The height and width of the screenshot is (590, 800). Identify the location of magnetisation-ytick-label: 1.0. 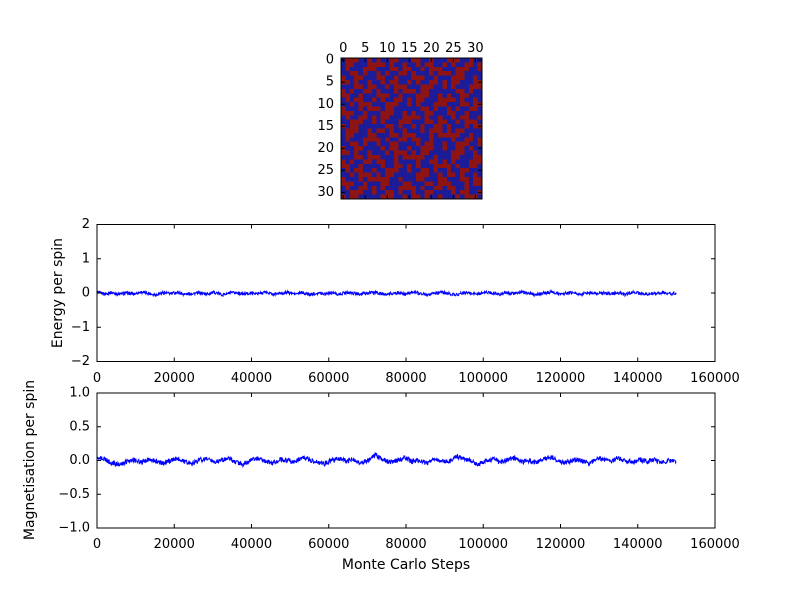
(79, 393).